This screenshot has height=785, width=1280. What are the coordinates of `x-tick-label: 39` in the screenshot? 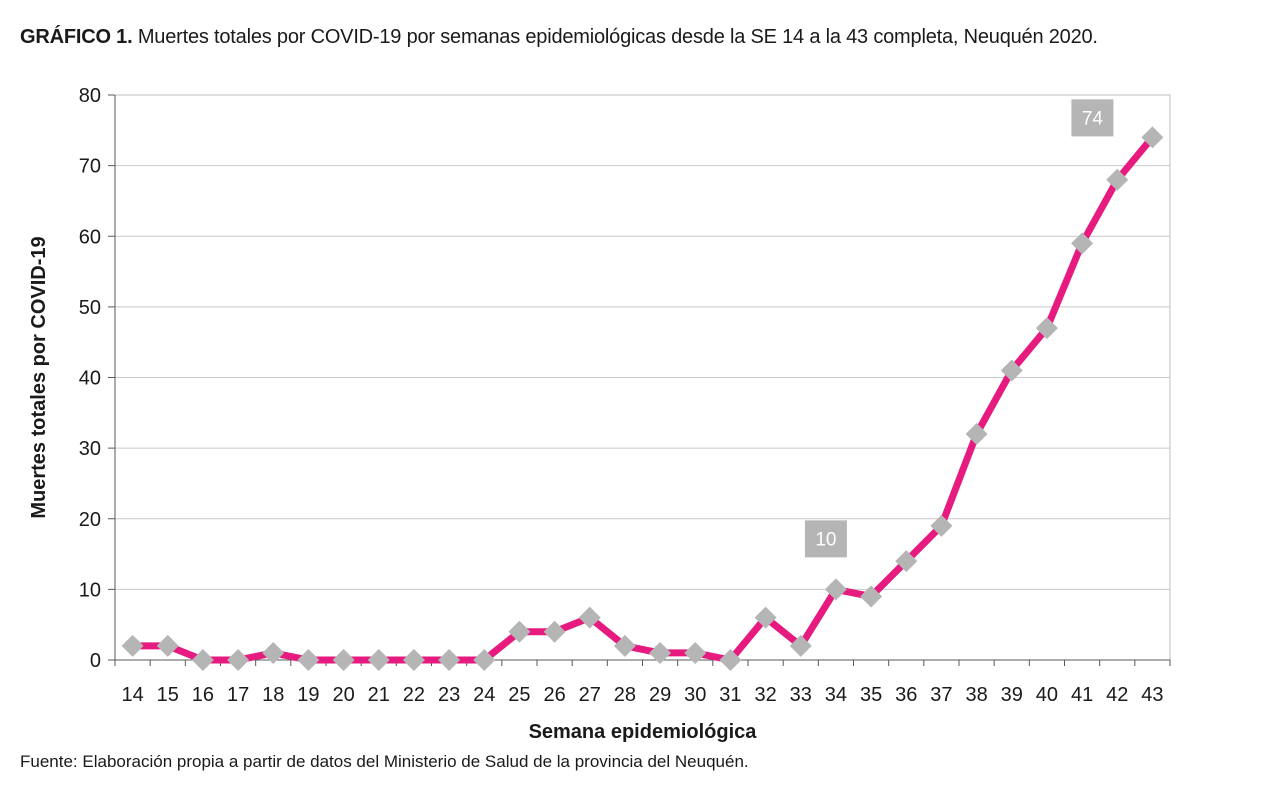 It's located at (1012, 695).